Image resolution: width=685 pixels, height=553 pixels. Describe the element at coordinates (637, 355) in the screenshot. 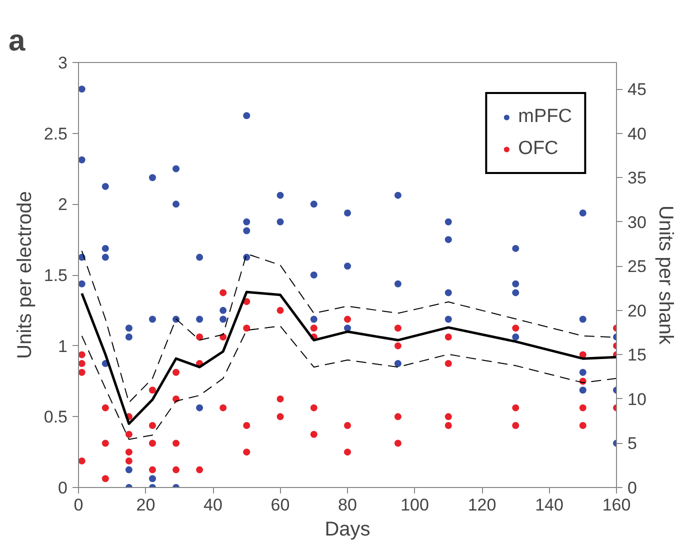

I see `y2-tick-label: 15` at that location.